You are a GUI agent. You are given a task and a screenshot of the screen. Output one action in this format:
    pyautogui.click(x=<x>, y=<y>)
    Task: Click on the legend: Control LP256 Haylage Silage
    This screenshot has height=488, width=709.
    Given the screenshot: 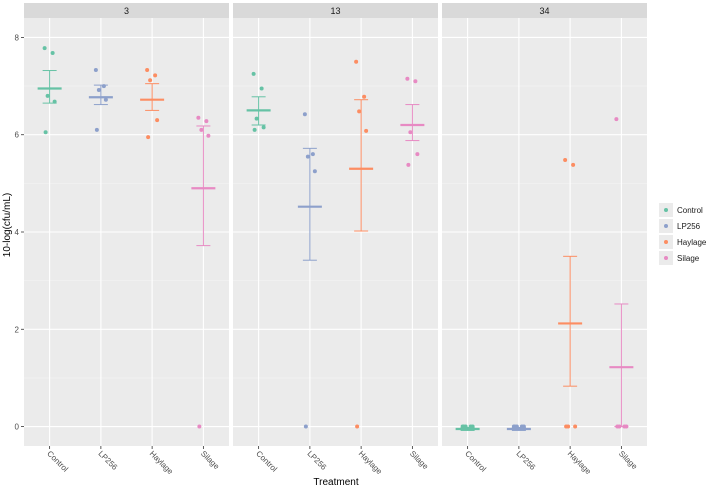 What is the action you would take?
    pyautogui.click(x=683, y=234)
    